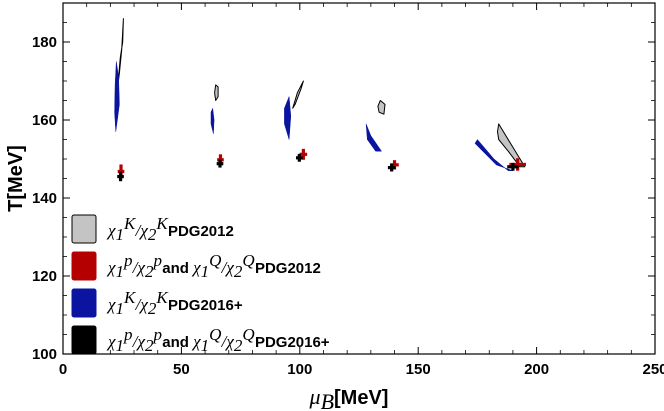  Describe the element at coordinates (299, 369) in the screenshot. I see `x-tick-label-2: 100` at that location.